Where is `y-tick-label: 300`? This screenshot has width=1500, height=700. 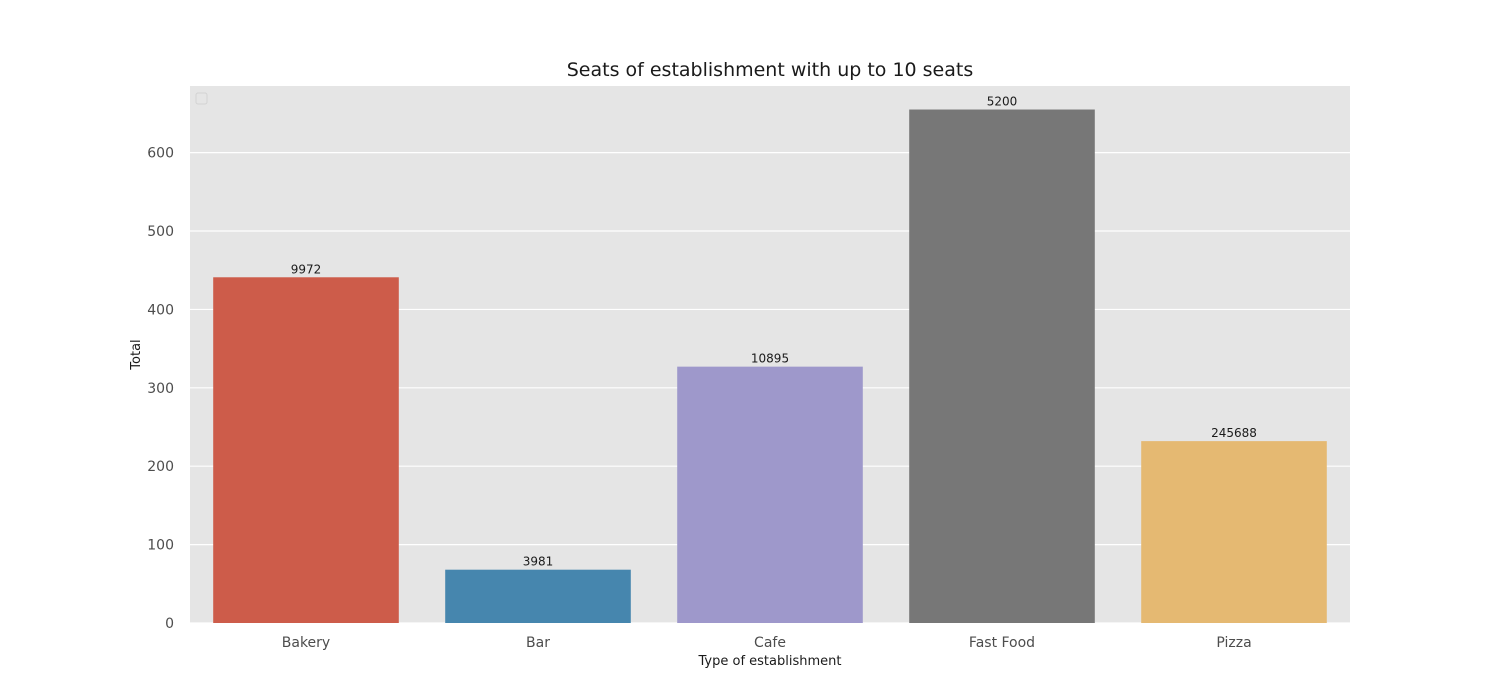
y-tick-label: 300 is located at coordinates (160, 389).